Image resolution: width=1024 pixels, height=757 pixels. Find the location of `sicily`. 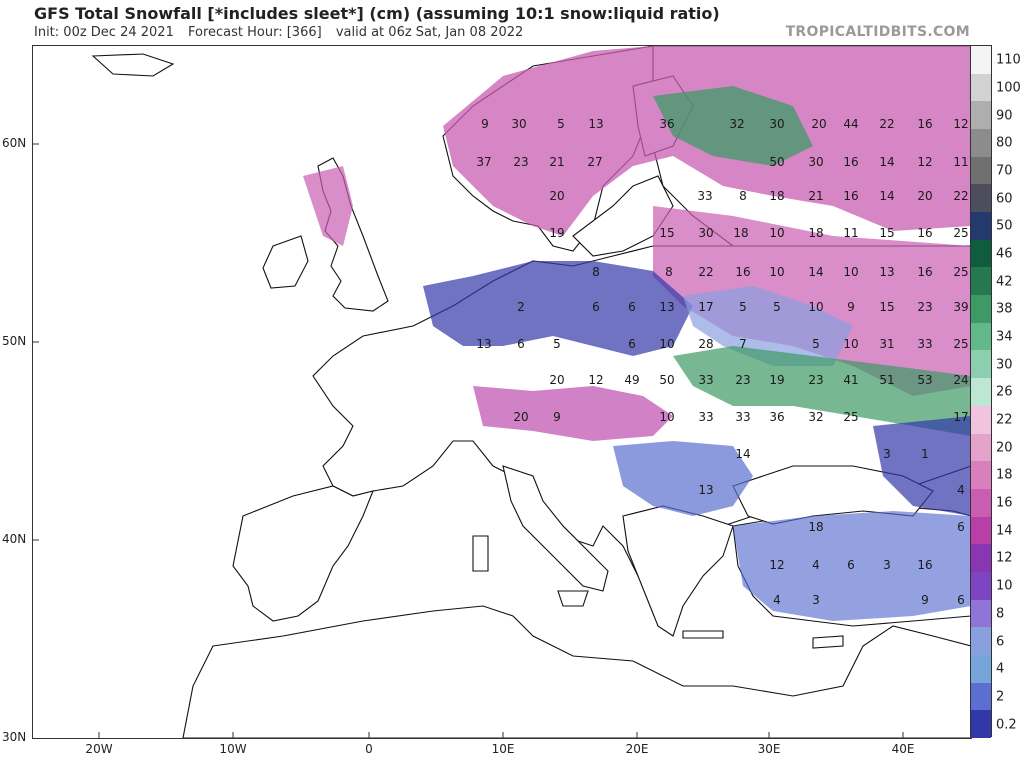

sicily is located at coordinates (573, 598).